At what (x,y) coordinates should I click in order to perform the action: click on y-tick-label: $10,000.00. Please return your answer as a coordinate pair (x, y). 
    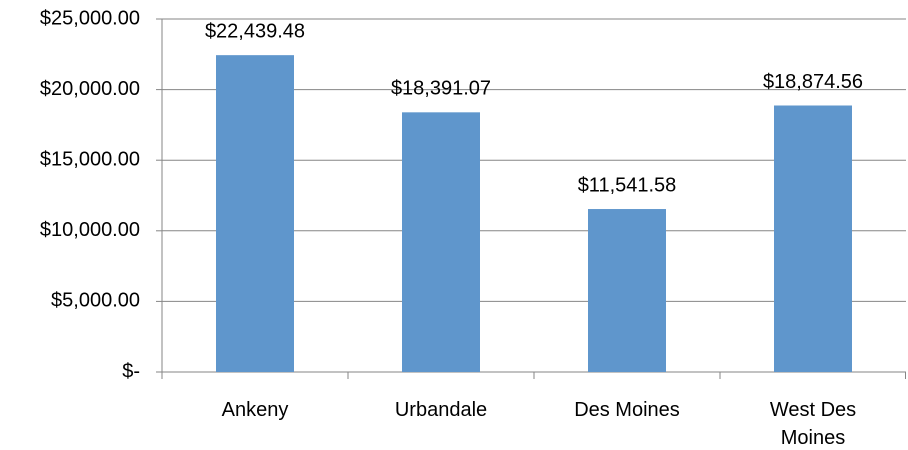
    Looking at the image, I should click on (90, 230).